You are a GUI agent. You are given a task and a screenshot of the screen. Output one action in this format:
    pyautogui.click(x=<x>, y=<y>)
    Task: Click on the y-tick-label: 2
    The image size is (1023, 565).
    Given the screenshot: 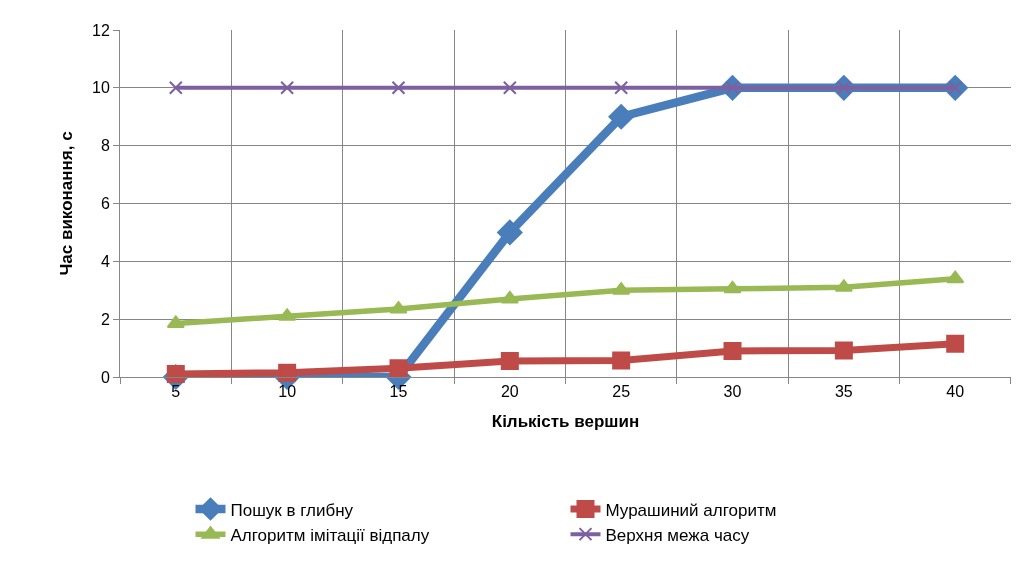 What is the action you would take?
    pyautogui.click(x=105, y=319)
    